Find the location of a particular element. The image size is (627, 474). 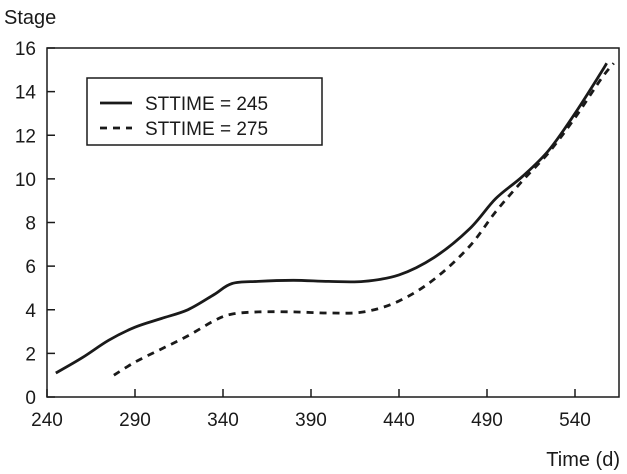

x-tick-label: 340 is located at coordinates (223, 420).